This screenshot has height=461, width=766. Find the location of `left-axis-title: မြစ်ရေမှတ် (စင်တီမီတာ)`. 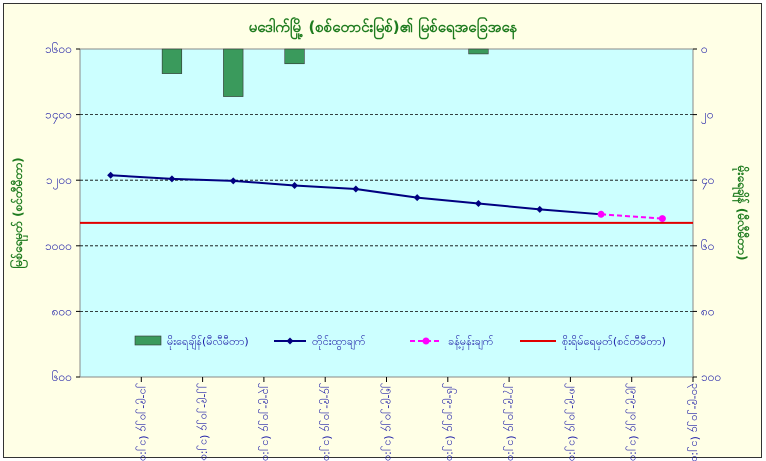

left-axis-title: မြစ်ရေမှတ် (စင်တီမီတာ) is located at coordinates (18, 212).